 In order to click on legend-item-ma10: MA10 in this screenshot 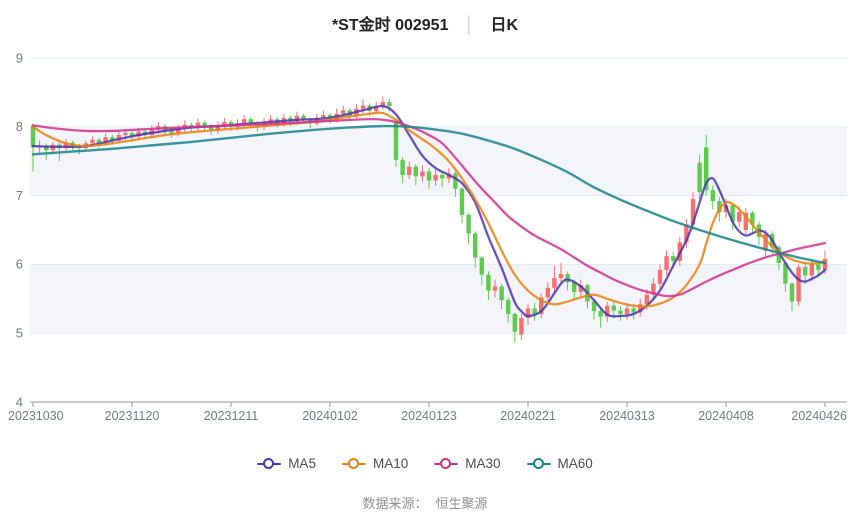, I will do `click(375, 463)`.